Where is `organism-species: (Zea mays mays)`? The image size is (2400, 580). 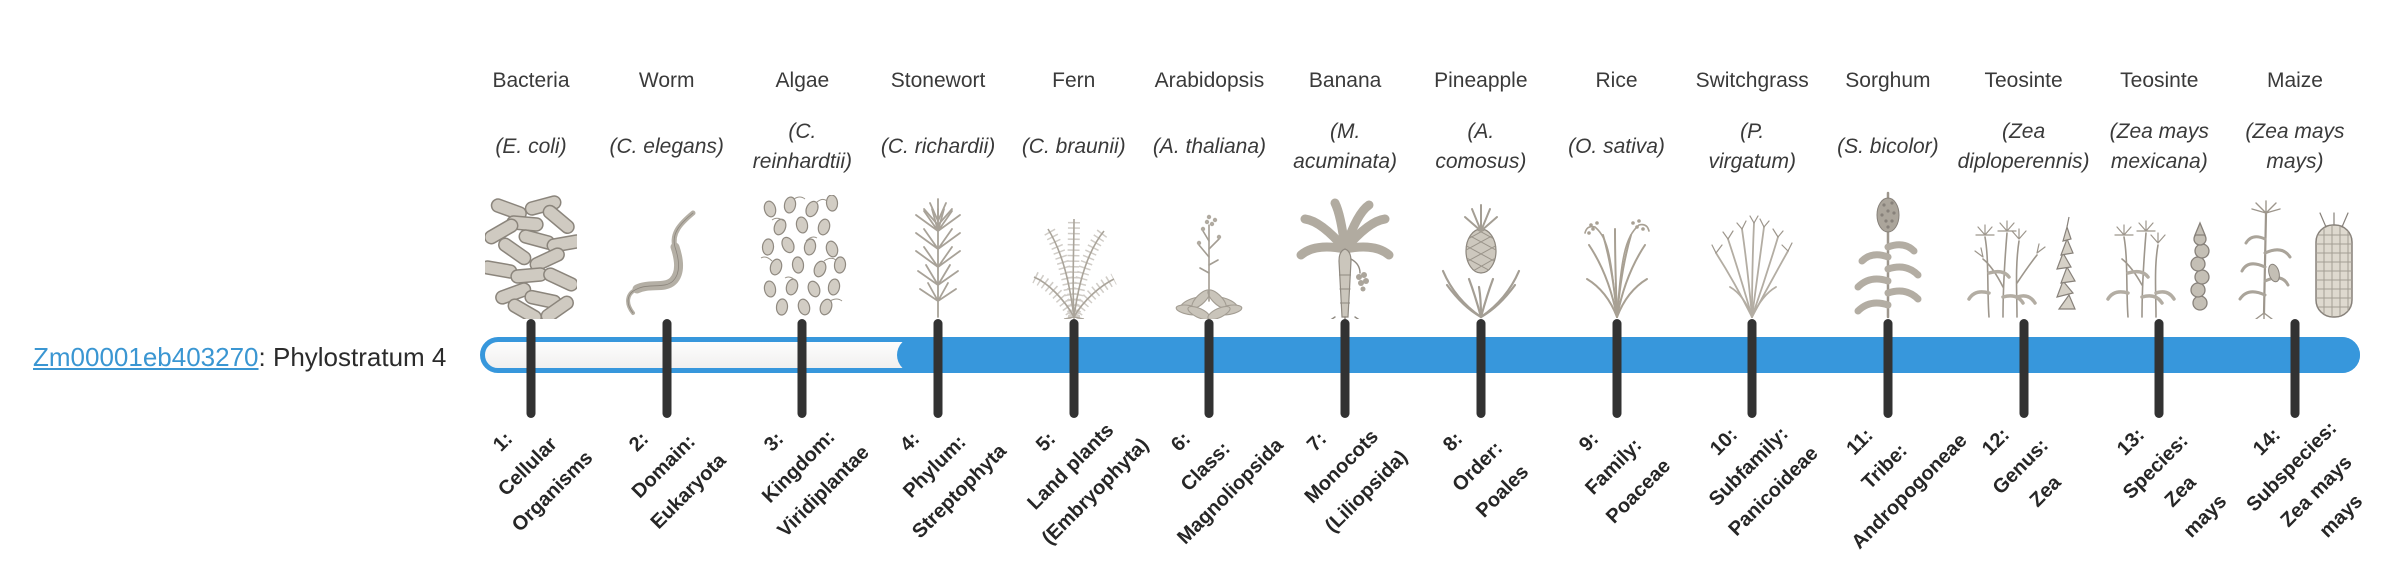
organism-species: (Zea mays mays) is located at coordinates (2295, 146).